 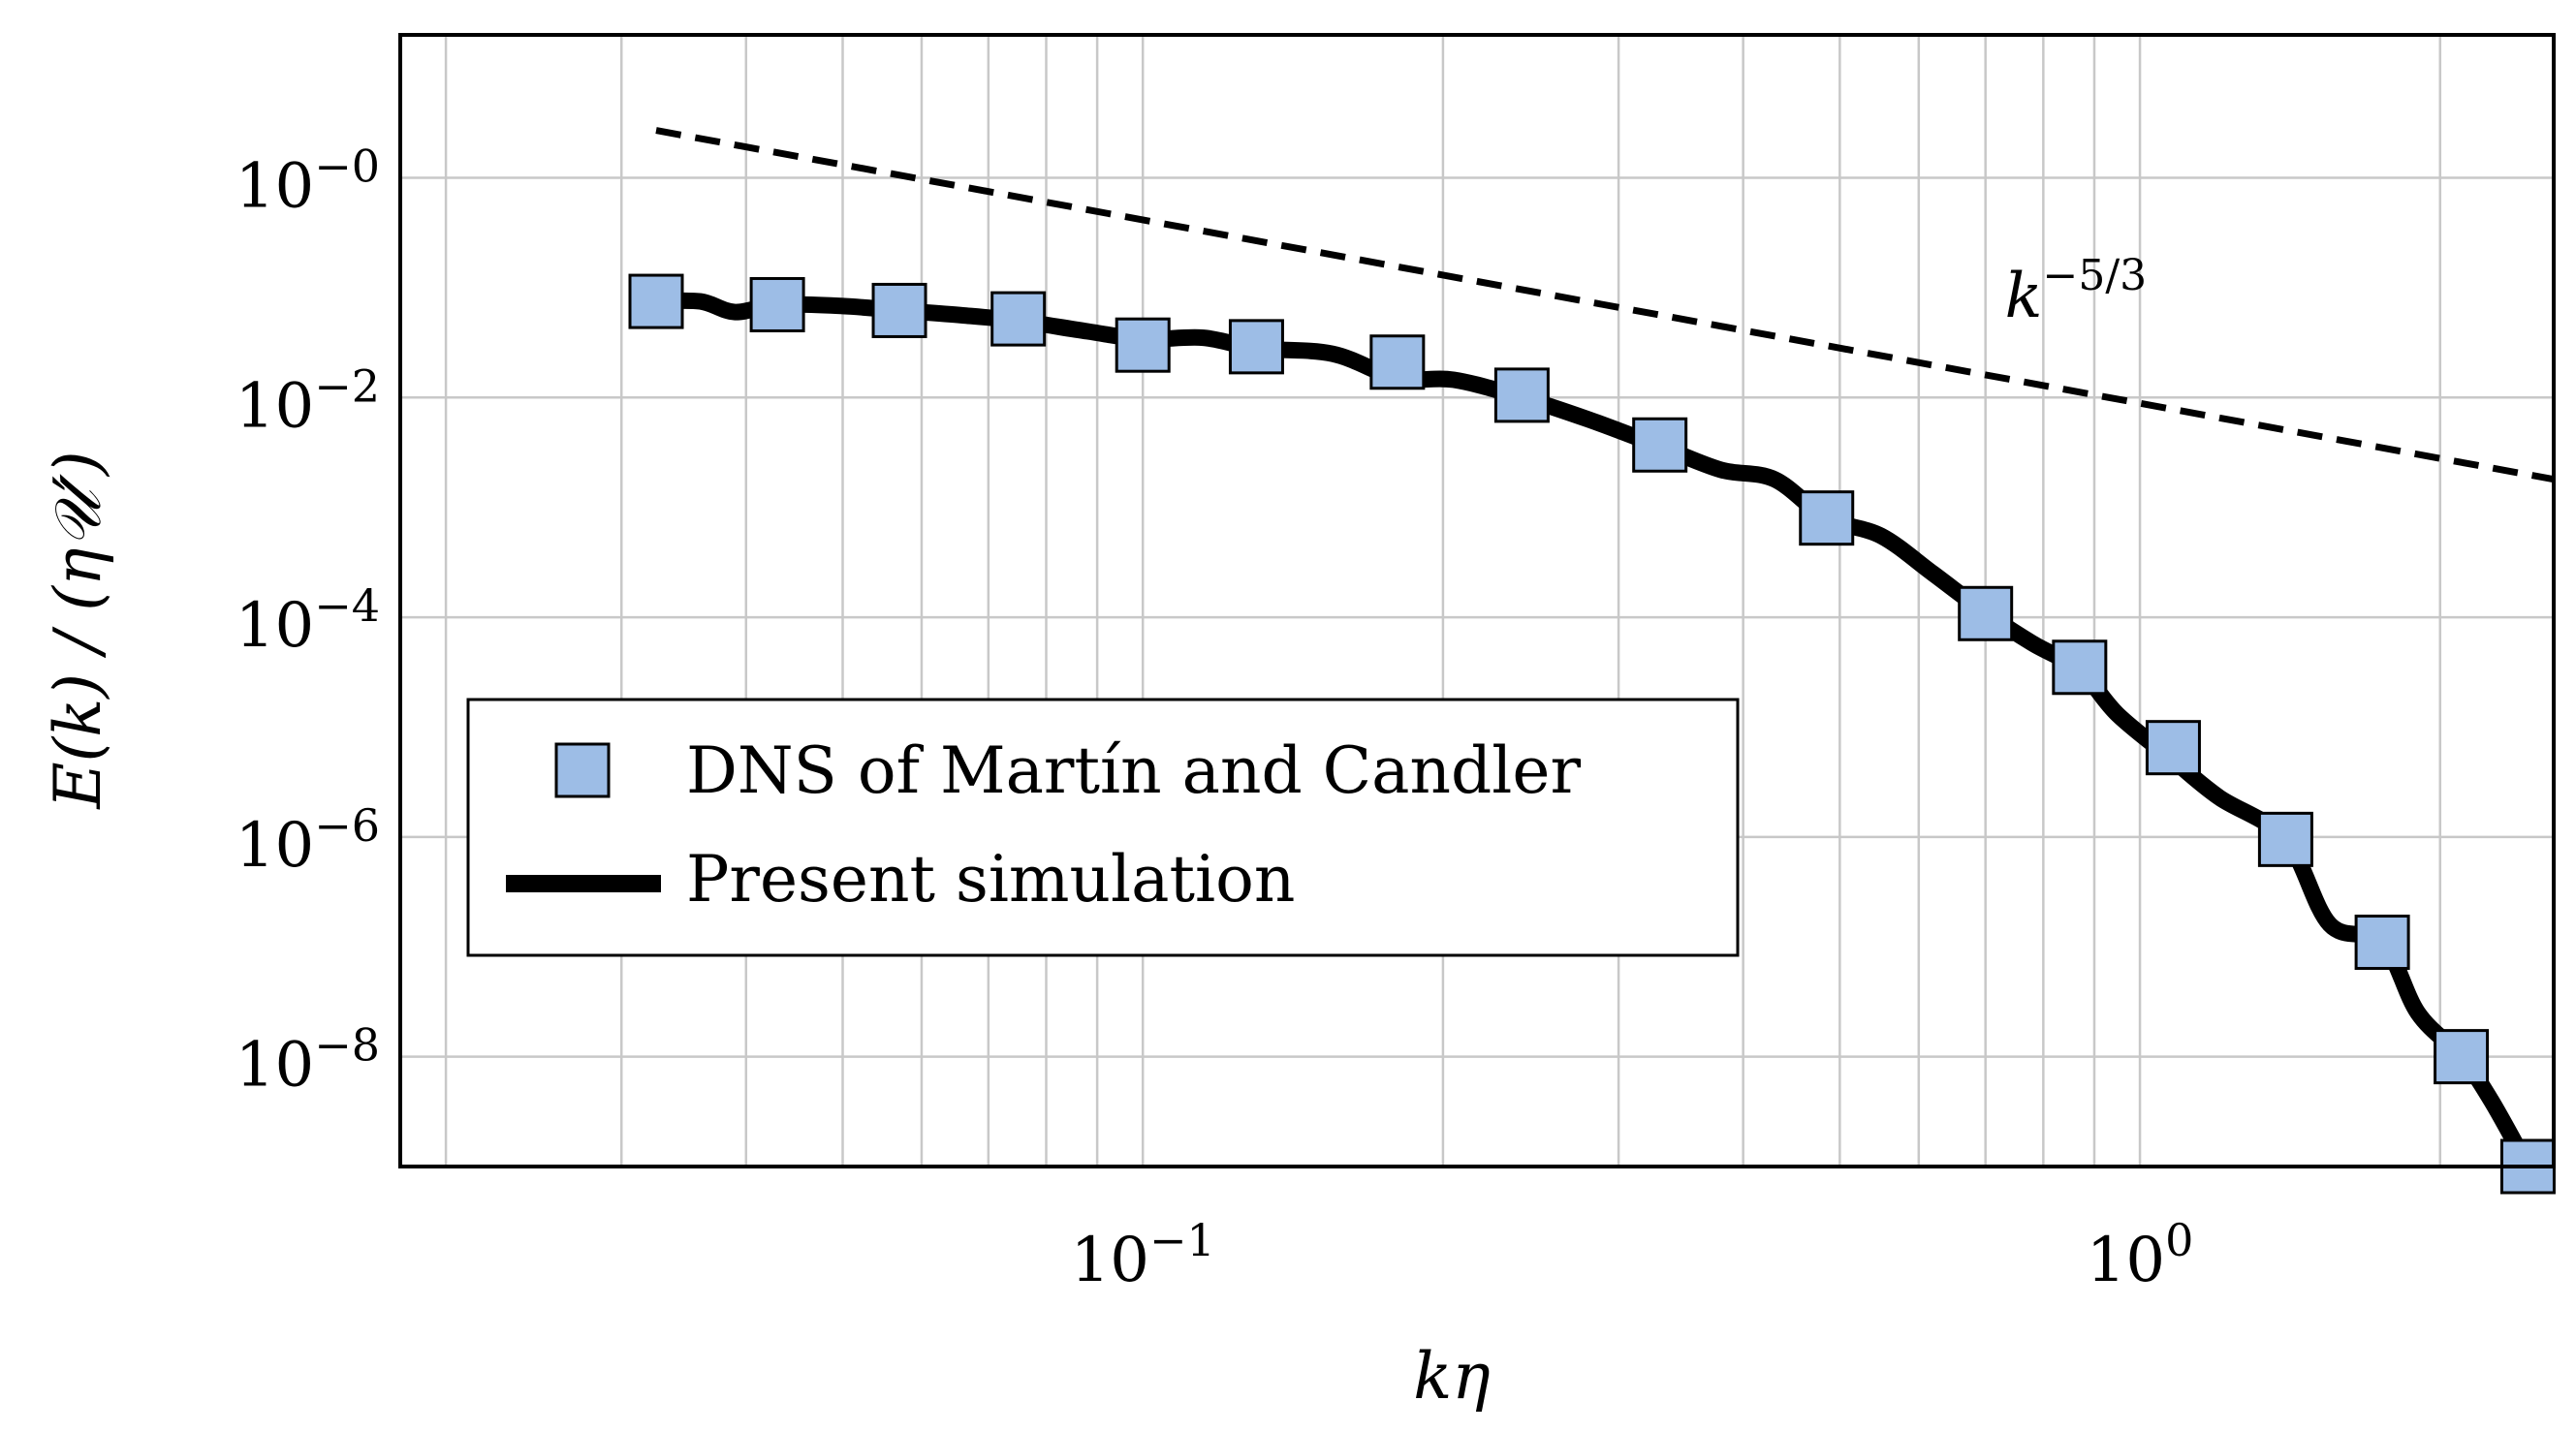 What do you see at coordinates (1143, 1255) in the screenshot?
I see `x-tick-label: 10⁻¹` at bounding box center [1143, 1255].